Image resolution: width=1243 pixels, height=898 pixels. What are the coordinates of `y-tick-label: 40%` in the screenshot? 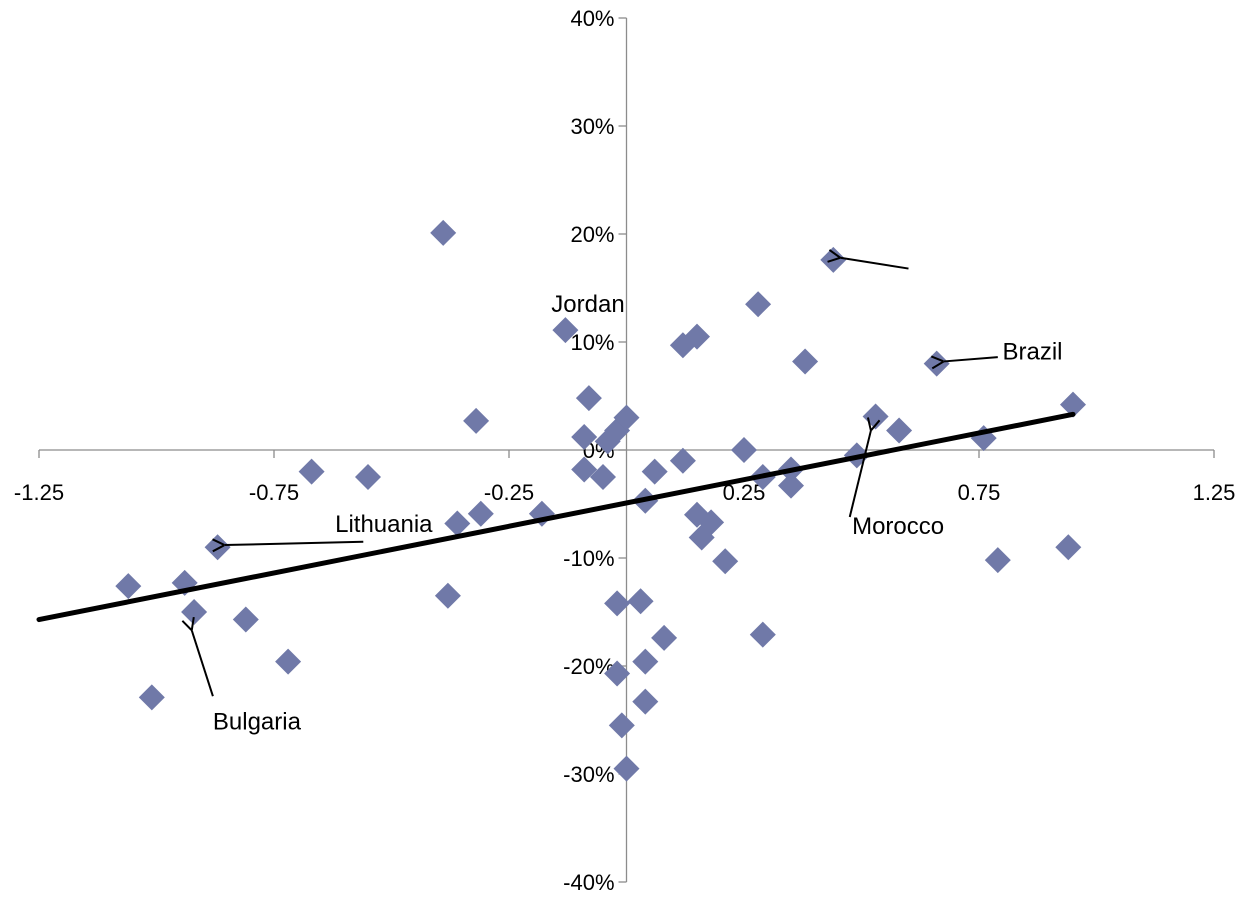 It's located at (592, 18).